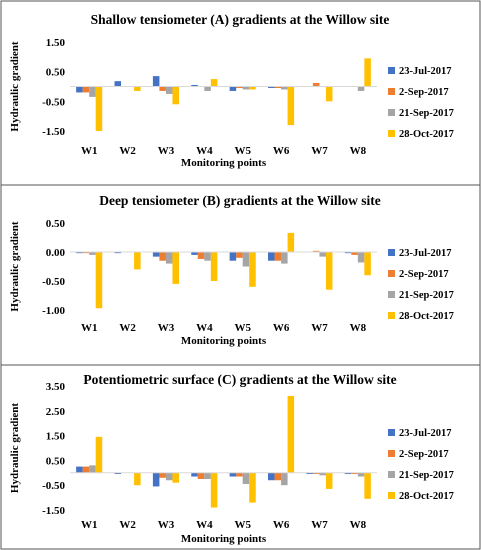 This screenshot has width=481, height=550. I want to click on y-tick-label: 3.50, so click(56, 387).